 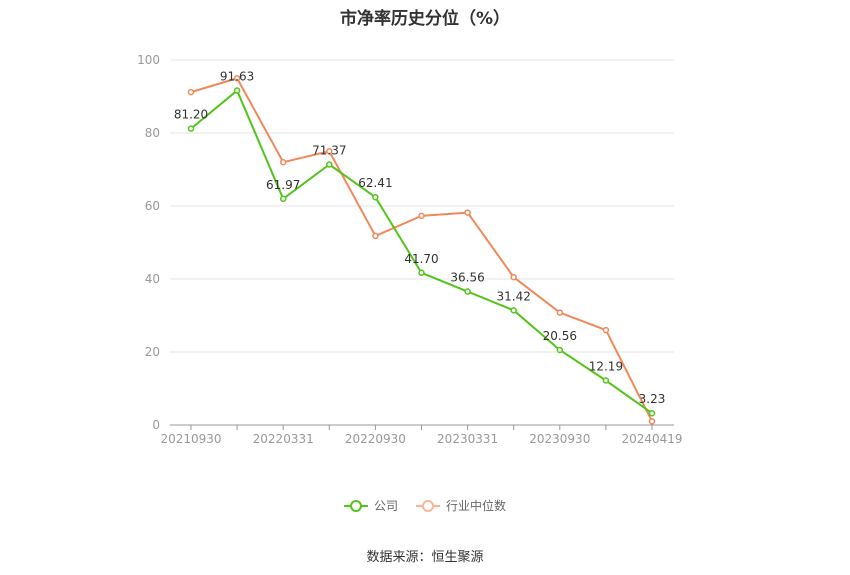 I want to click on x-tick-label: 20210930, so click(x=190, y=439).